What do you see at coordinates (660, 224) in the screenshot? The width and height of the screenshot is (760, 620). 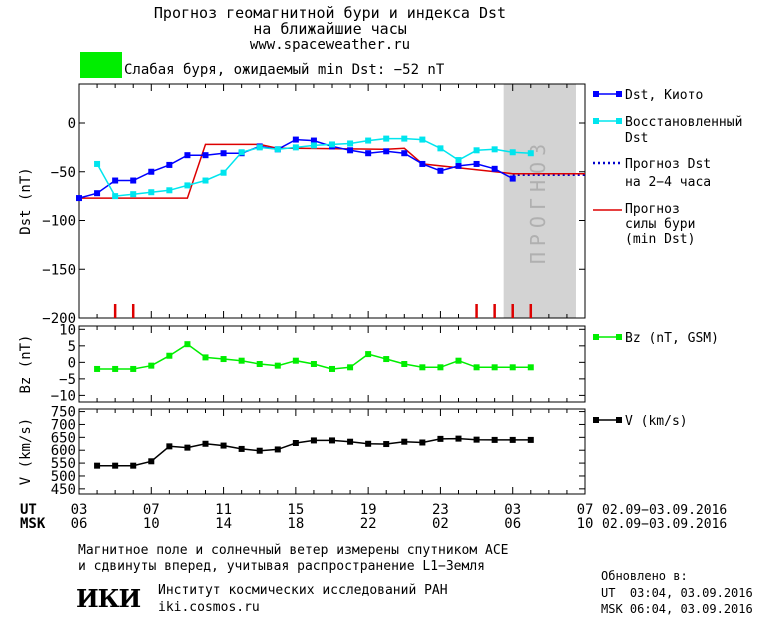 I see `legend-storm-label-2: силы бури` at bounding box center [660, 224].